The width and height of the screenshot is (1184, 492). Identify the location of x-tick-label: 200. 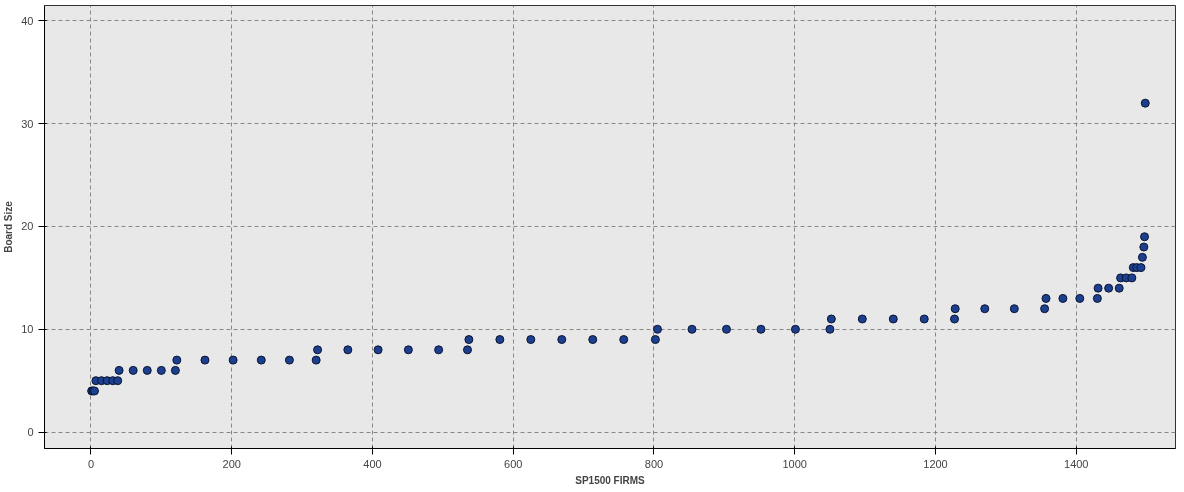
(231, 463).